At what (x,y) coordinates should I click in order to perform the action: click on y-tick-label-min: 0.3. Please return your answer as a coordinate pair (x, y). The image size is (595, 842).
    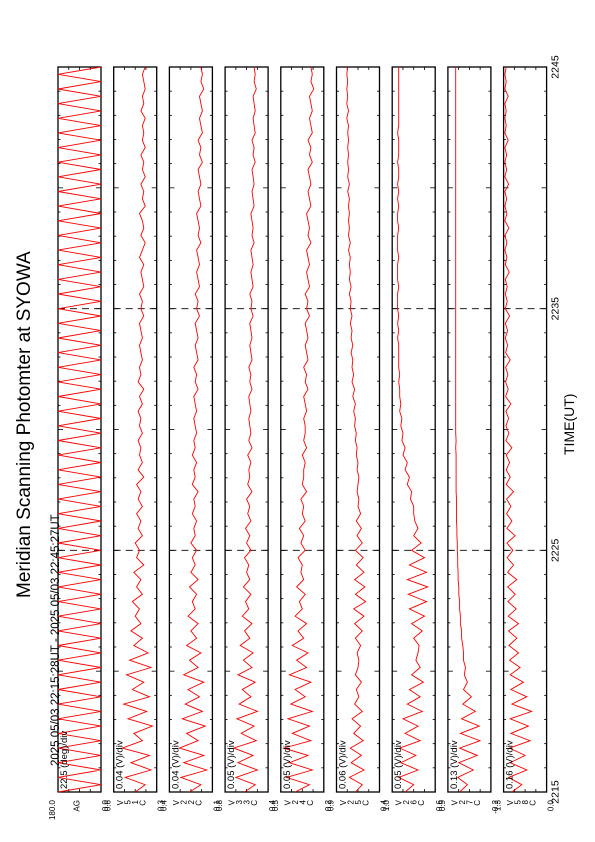
    Looking at the image, I should click on (161, 805).